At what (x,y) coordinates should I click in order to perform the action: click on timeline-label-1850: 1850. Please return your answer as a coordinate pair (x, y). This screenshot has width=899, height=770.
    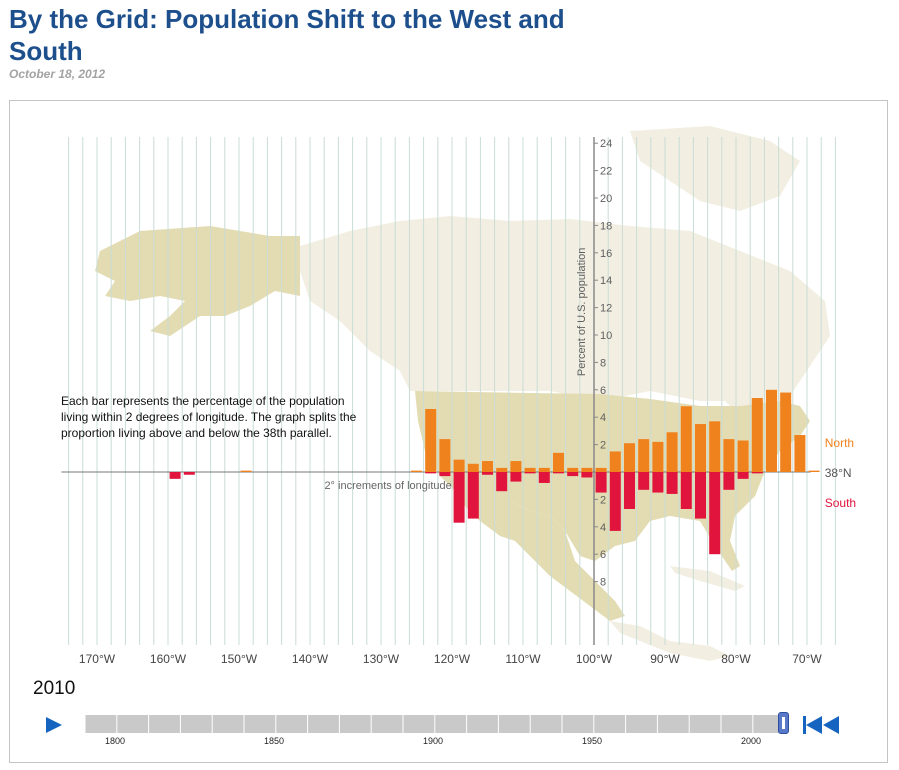
    Looking at the image, I should click on (274, 741).